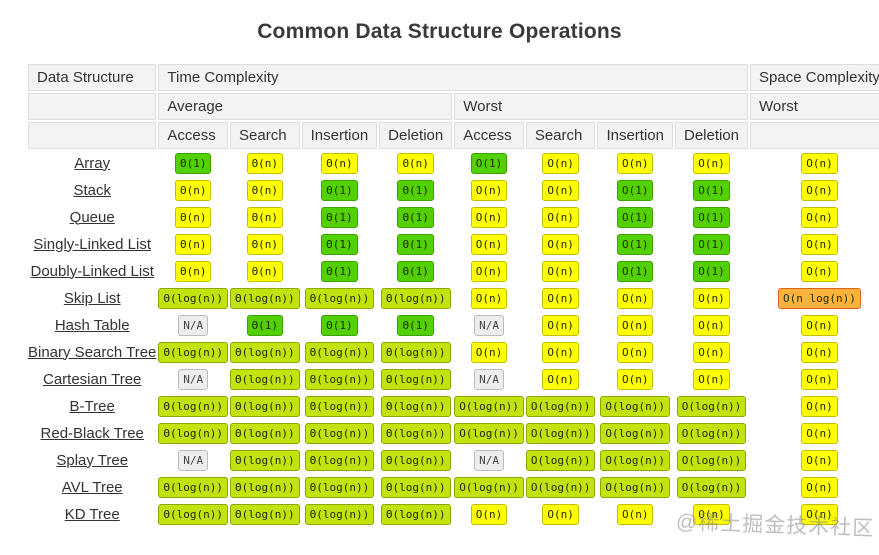  I want to click on data-structure-link: Singly-Linked List, so click(92, 244).